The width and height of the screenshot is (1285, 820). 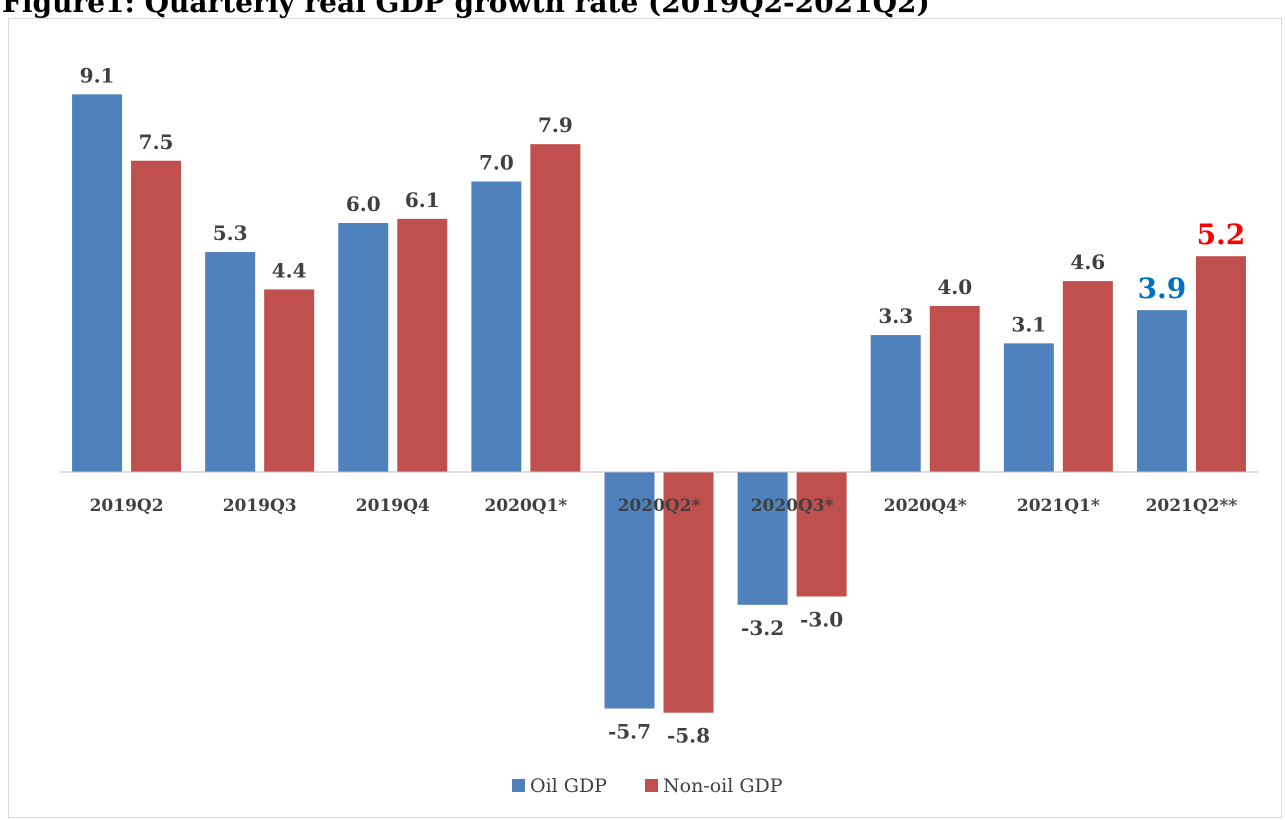 What do you see at coordinates (555, 308) in the screenshot?
I see `bar-nonoil-2020Q1` at bounding box center [555, 308].